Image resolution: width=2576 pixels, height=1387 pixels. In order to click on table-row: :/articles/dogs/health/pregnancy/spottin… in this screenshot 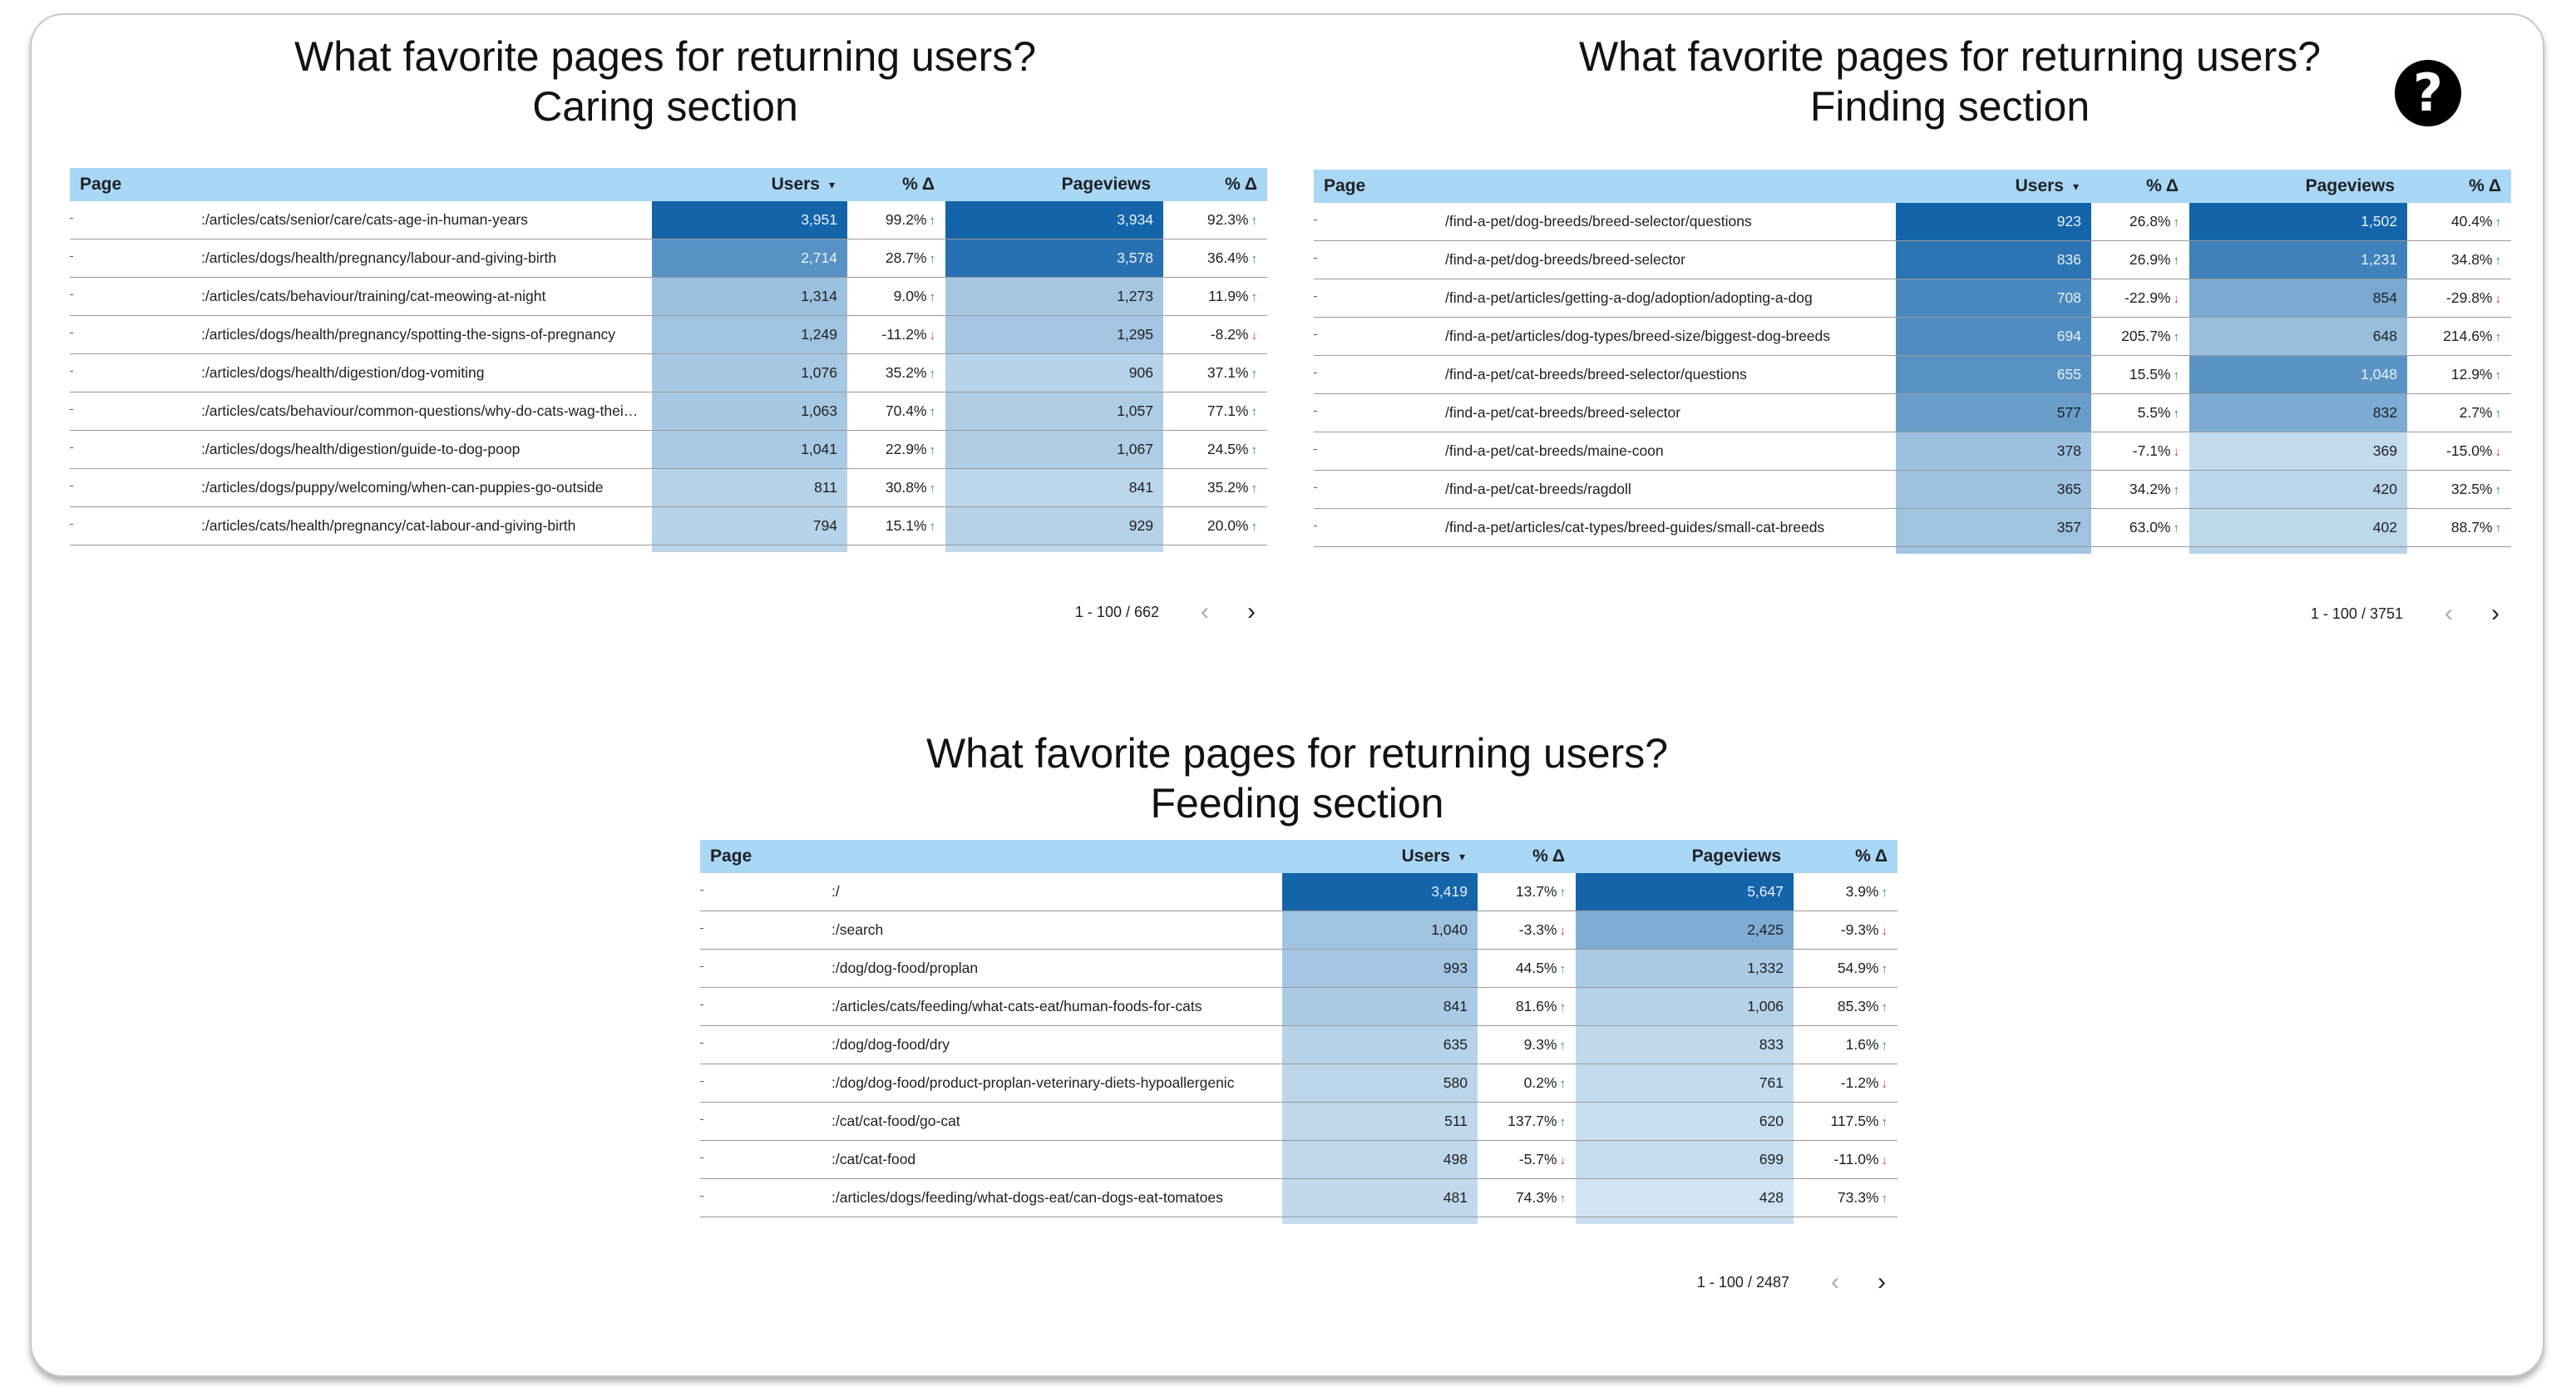, I will do `click(668, 335)`.